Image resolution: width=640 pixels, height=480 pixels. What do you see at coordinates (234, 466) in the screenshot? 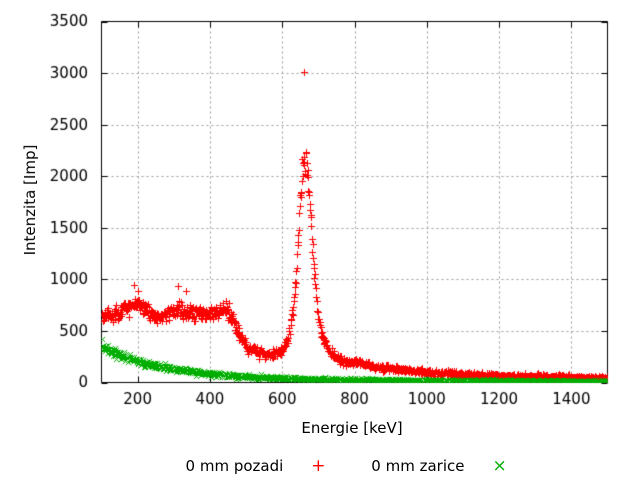
I see `legend-label-pozadi: 0 mm pozadi` at bounding box center [234, 466].